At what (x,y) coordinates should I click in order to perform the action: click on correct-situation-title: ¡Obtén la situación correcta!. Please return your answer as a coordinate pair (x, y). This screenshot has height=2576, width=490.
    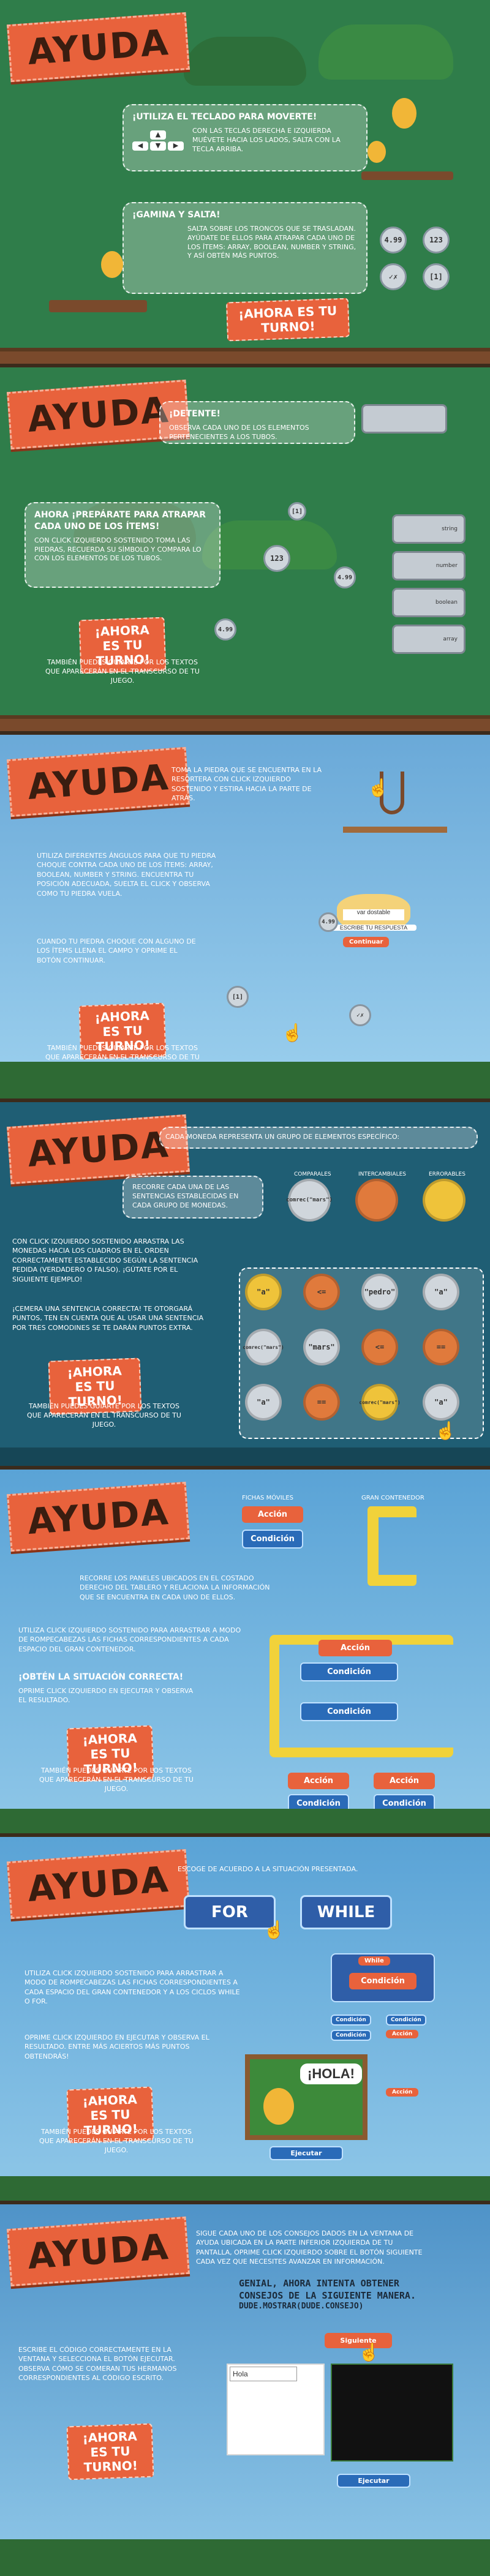
    Looking at the image, I should click on (101, 1677).